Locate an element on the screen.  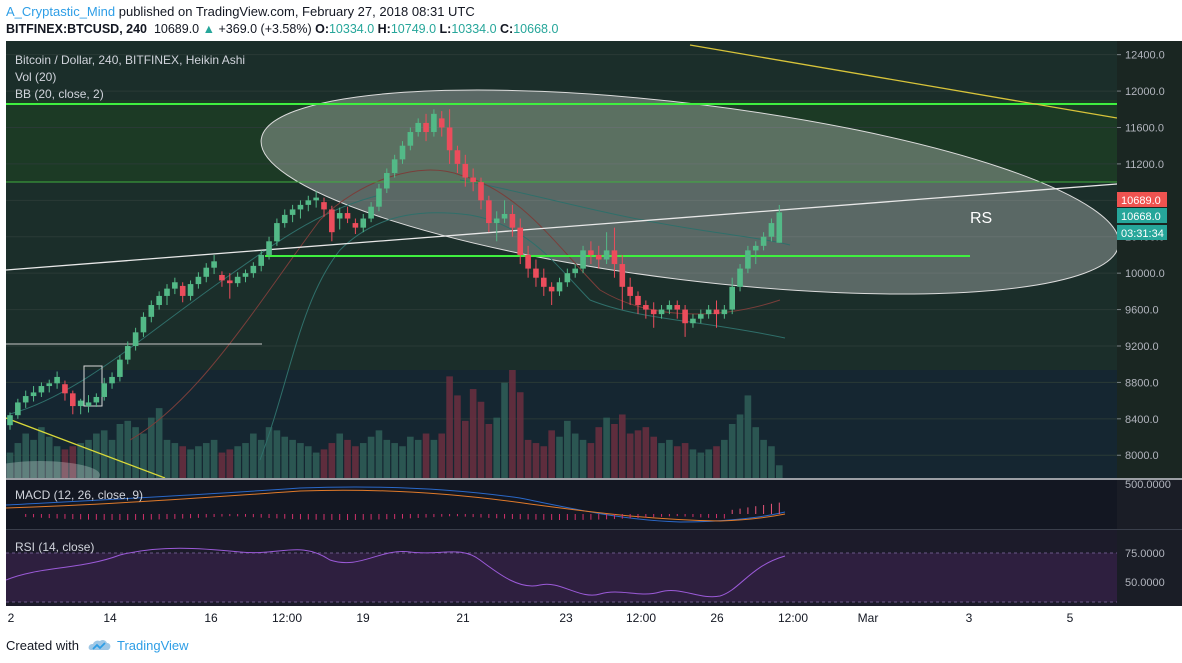
price-badges: 10689.0 10668.0 03:31:34 is located at coordinates (1142, 216).